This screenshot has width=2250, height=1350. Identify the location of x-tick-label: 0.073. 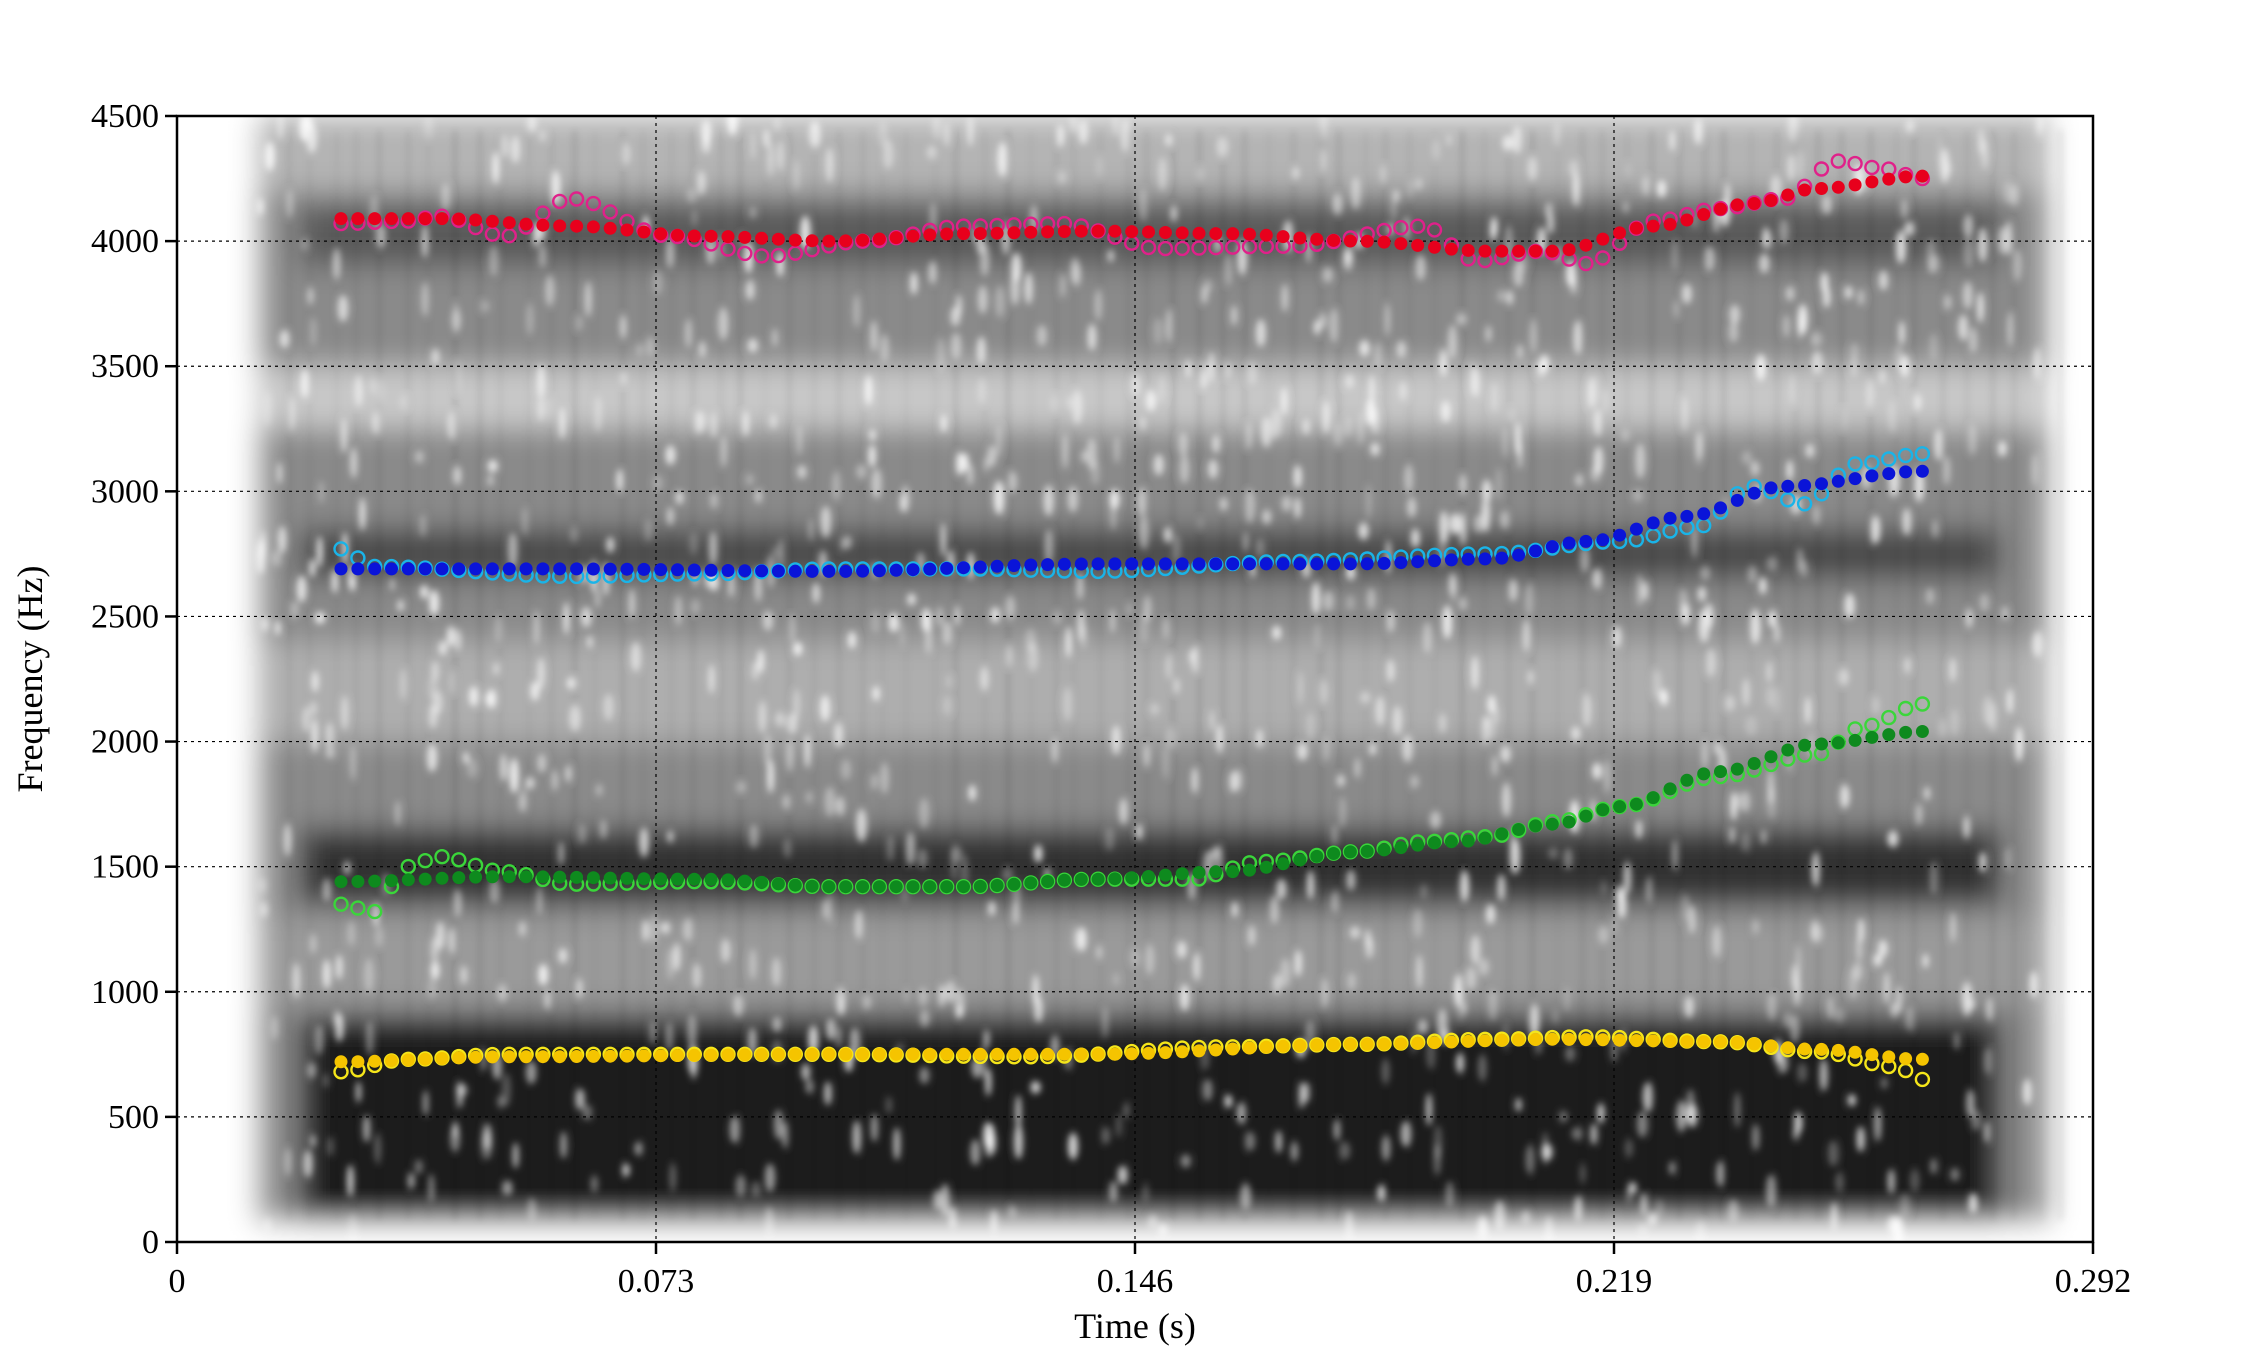
(656, 1281).